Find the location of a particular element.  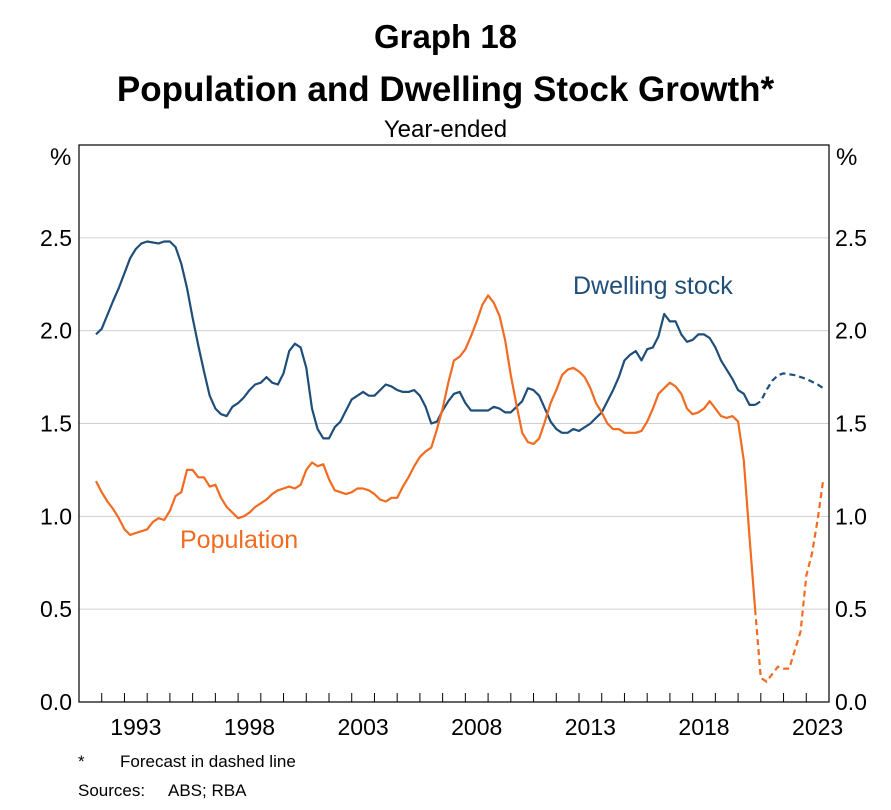

footnote-forecast-note: Forecast in dashed line is located at coordinates (208, 761).